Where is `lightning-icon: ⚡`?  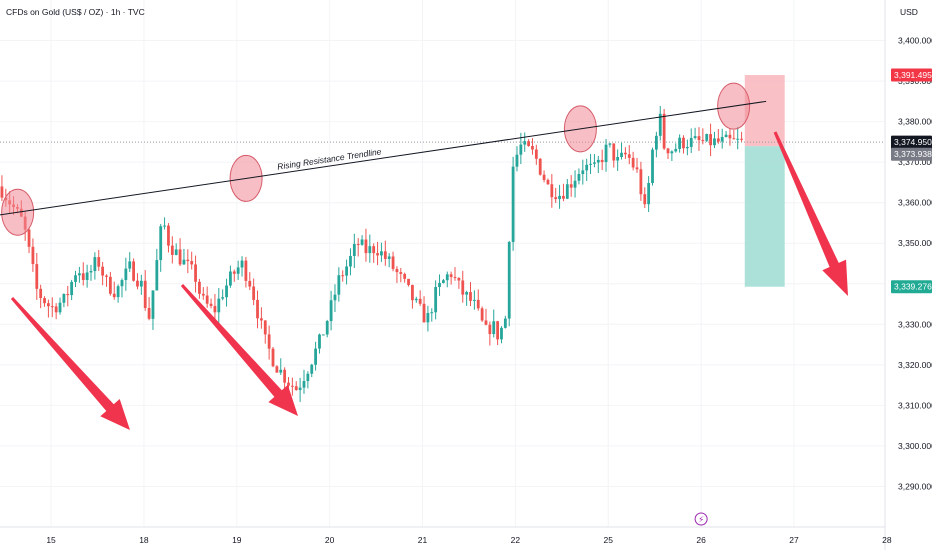
lightning-icon: ⚡ is located at coordinates (701, 521).